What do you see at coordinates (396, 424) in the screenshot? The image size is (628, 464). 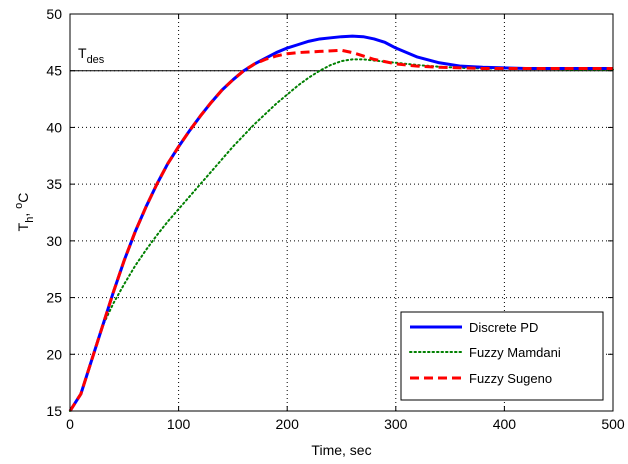 I see `x-tick-label: 300` at bounding box center [396, 424].